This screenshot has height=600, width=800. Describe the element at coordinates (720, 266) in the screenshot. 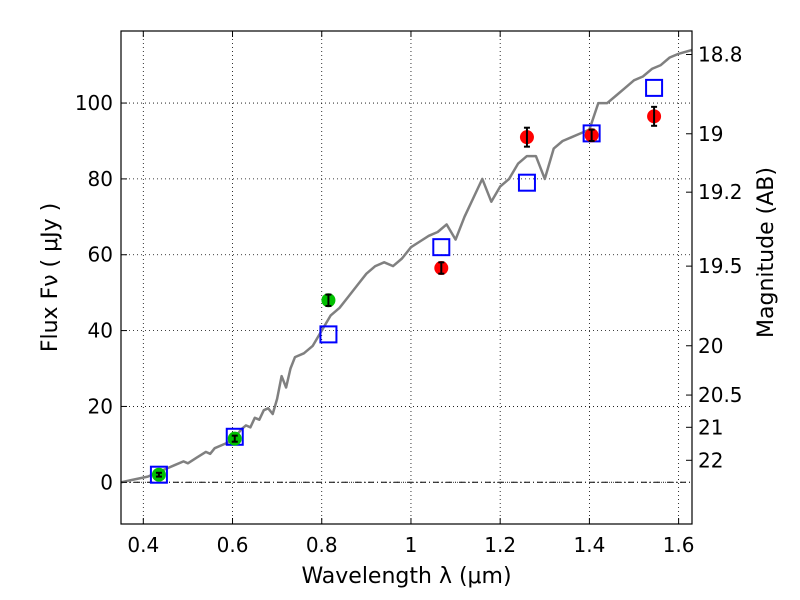

I see `mag-tick-label: 19.5` at that location.